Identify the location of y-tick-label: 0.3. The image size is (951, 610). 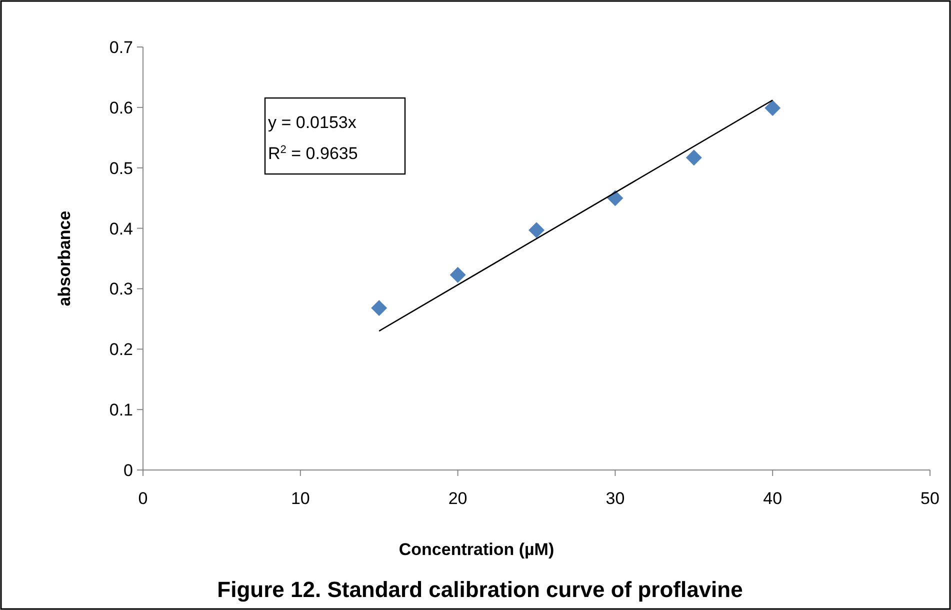
(121, 289).